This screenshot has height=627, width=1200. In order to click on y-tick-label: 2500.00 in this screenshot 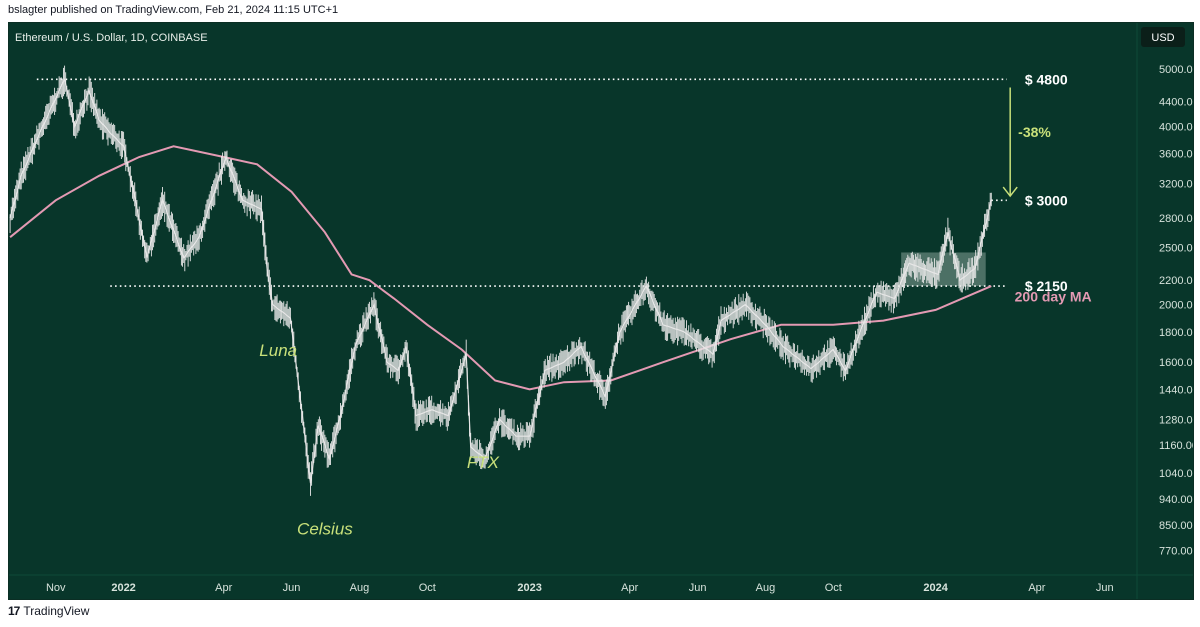, I will do `click(1176, 248)`.